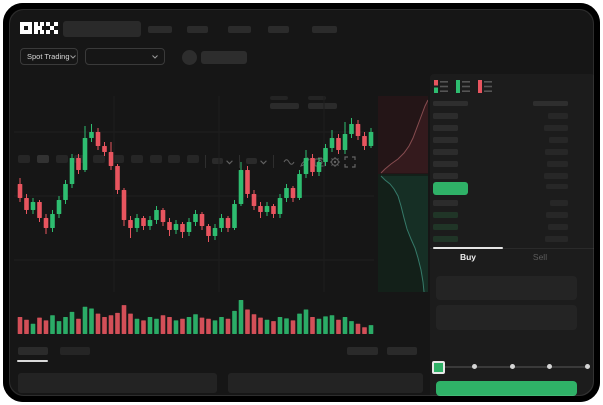  I want to click on active-tab-underline, so click(32, 361).